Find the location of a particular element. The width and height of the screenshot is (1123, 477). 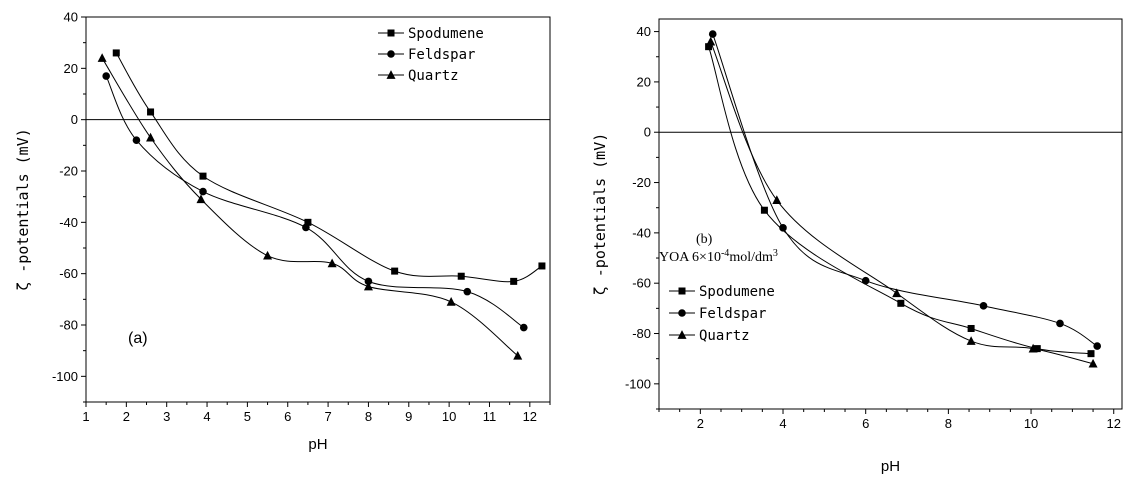

y-tick-label: -80 is located at coordinates (68, 325).